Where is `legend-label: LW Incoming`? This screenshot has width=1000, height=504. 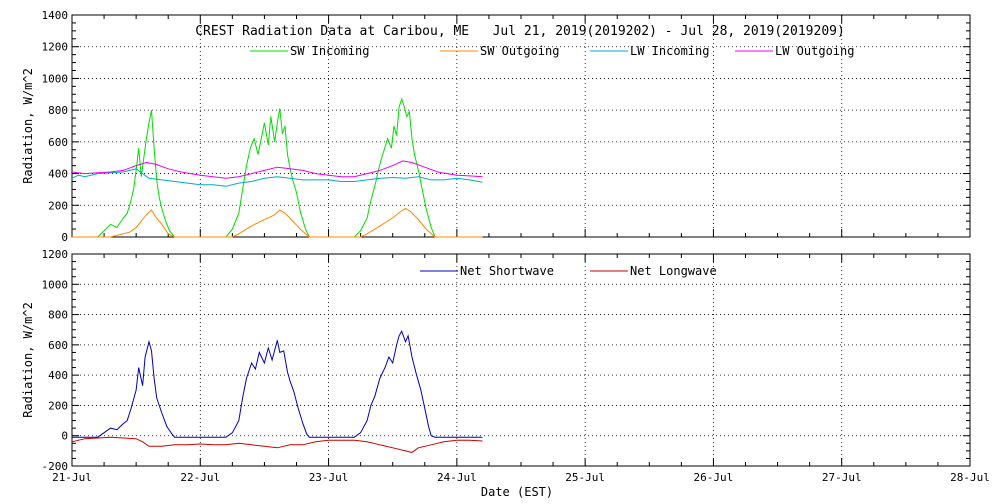 legend-label: LW Incoming is located at coordinates (669, 51).